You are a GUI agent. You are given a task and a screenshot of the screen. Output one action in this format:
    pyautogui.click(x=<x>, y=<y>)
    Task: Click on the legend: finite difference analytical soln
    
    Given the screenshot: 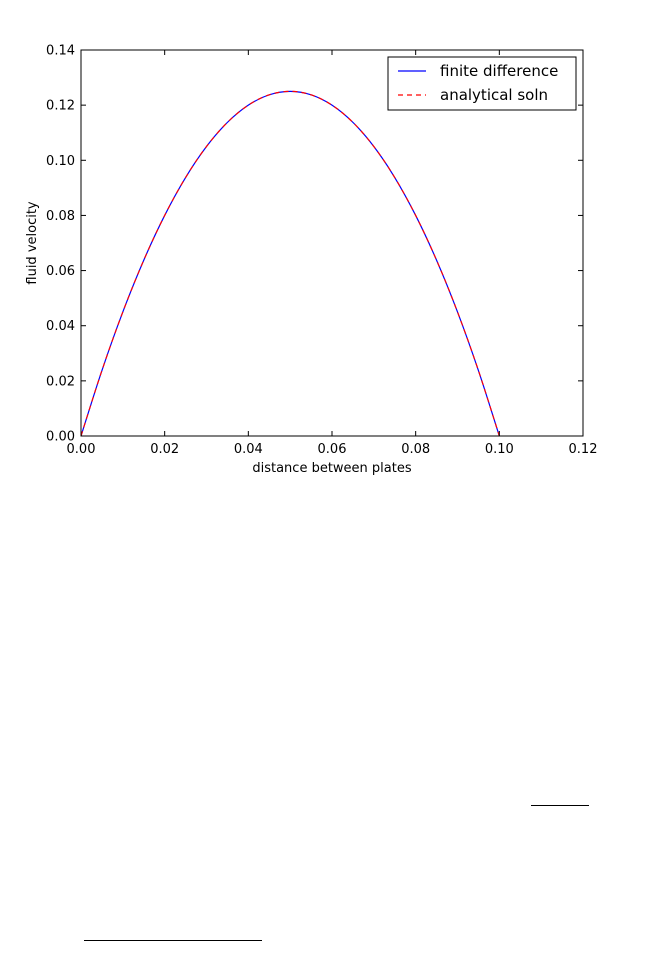 What is the action you would take?
    pyautogui.click(x=482, y=83)
    